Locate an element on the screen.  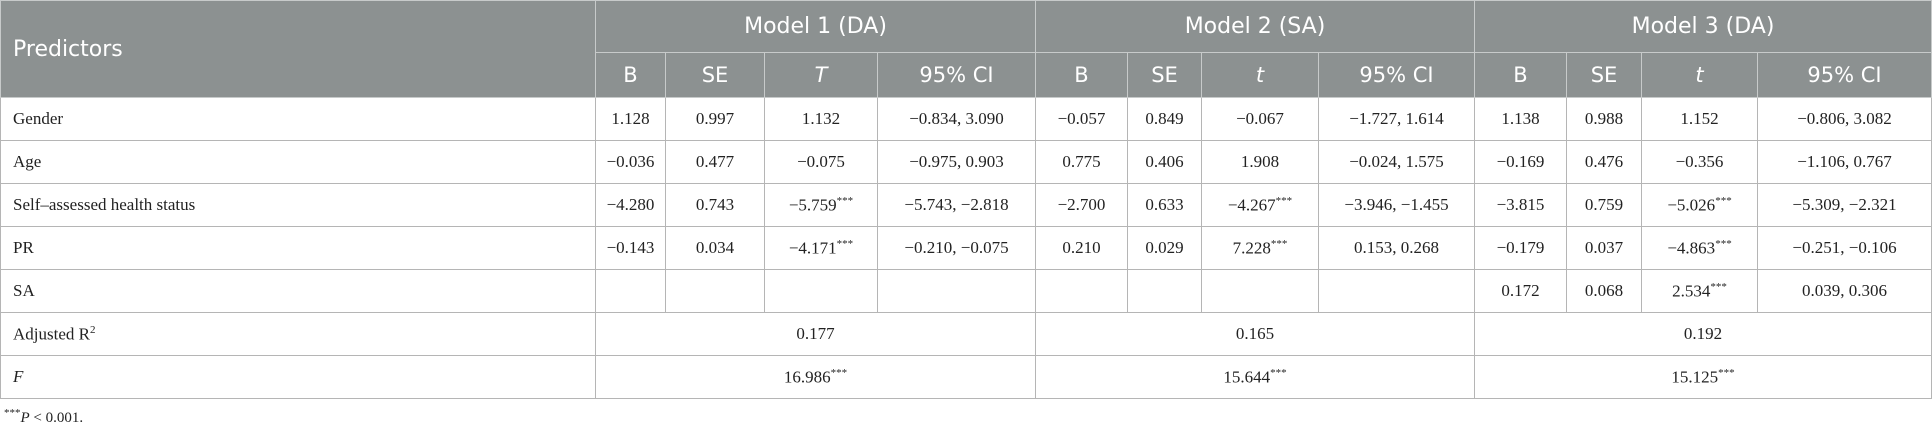
cell: −5.026*** is located at coordinates (1700, 205).